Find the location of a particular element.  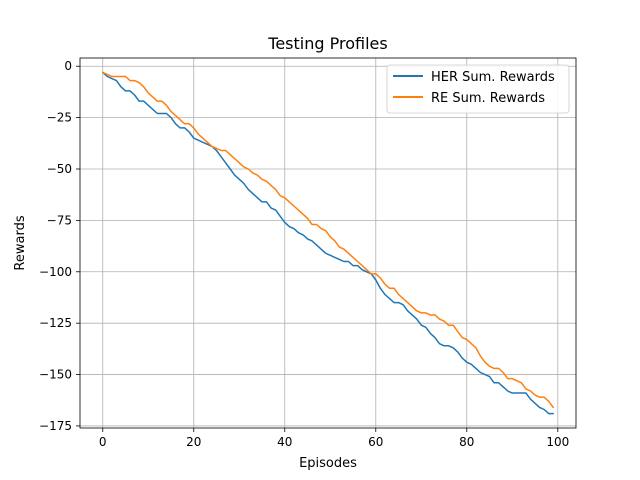

y-tick-label: 0 is located at coordinates (68, 66).